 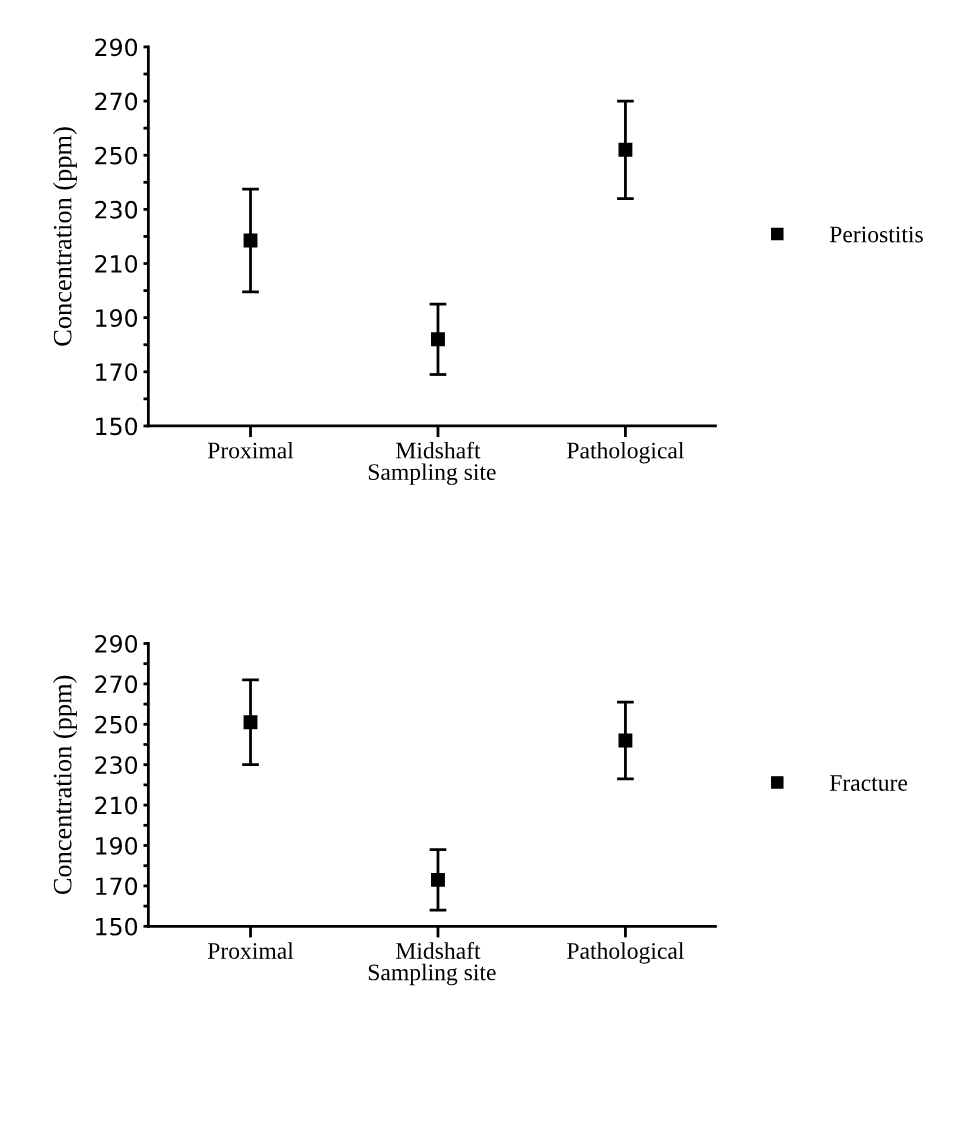 I want to click on legend-label: Periostitis, so click(x=876, y=234).